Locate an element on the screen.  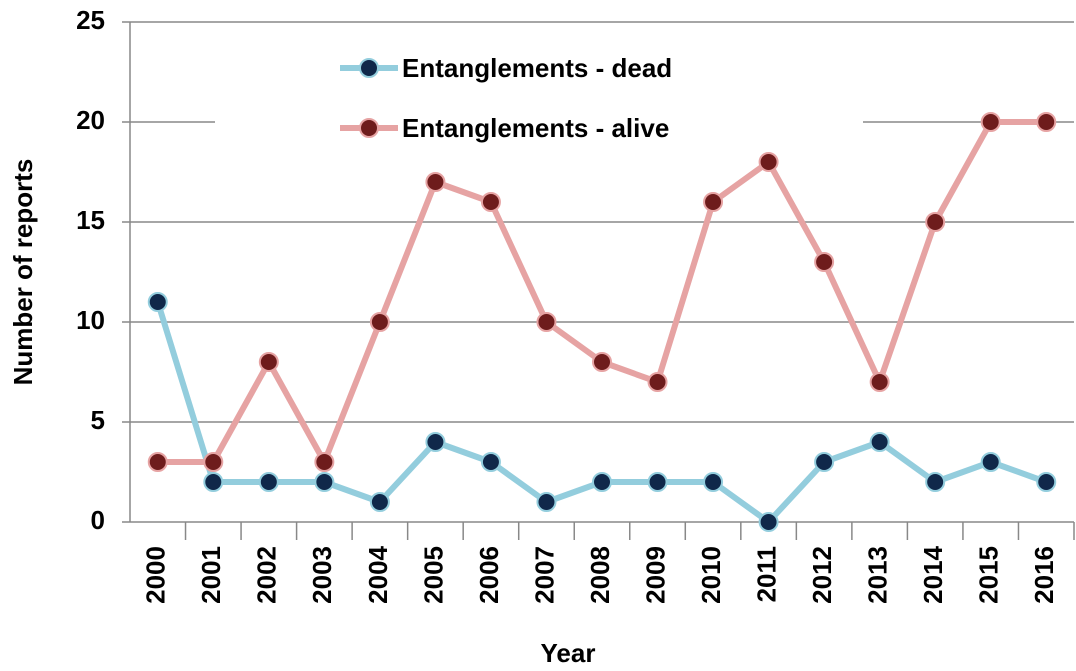
x-tick-label: 2003 is located at coordinates (322, 575).